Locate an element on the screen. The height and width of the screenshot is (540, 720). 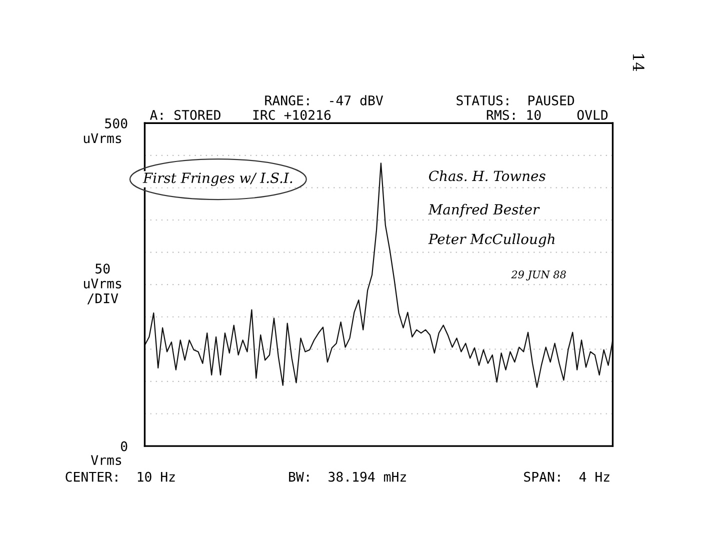
text: RANGE: -47 dBV is located at coordinates (324, 100).